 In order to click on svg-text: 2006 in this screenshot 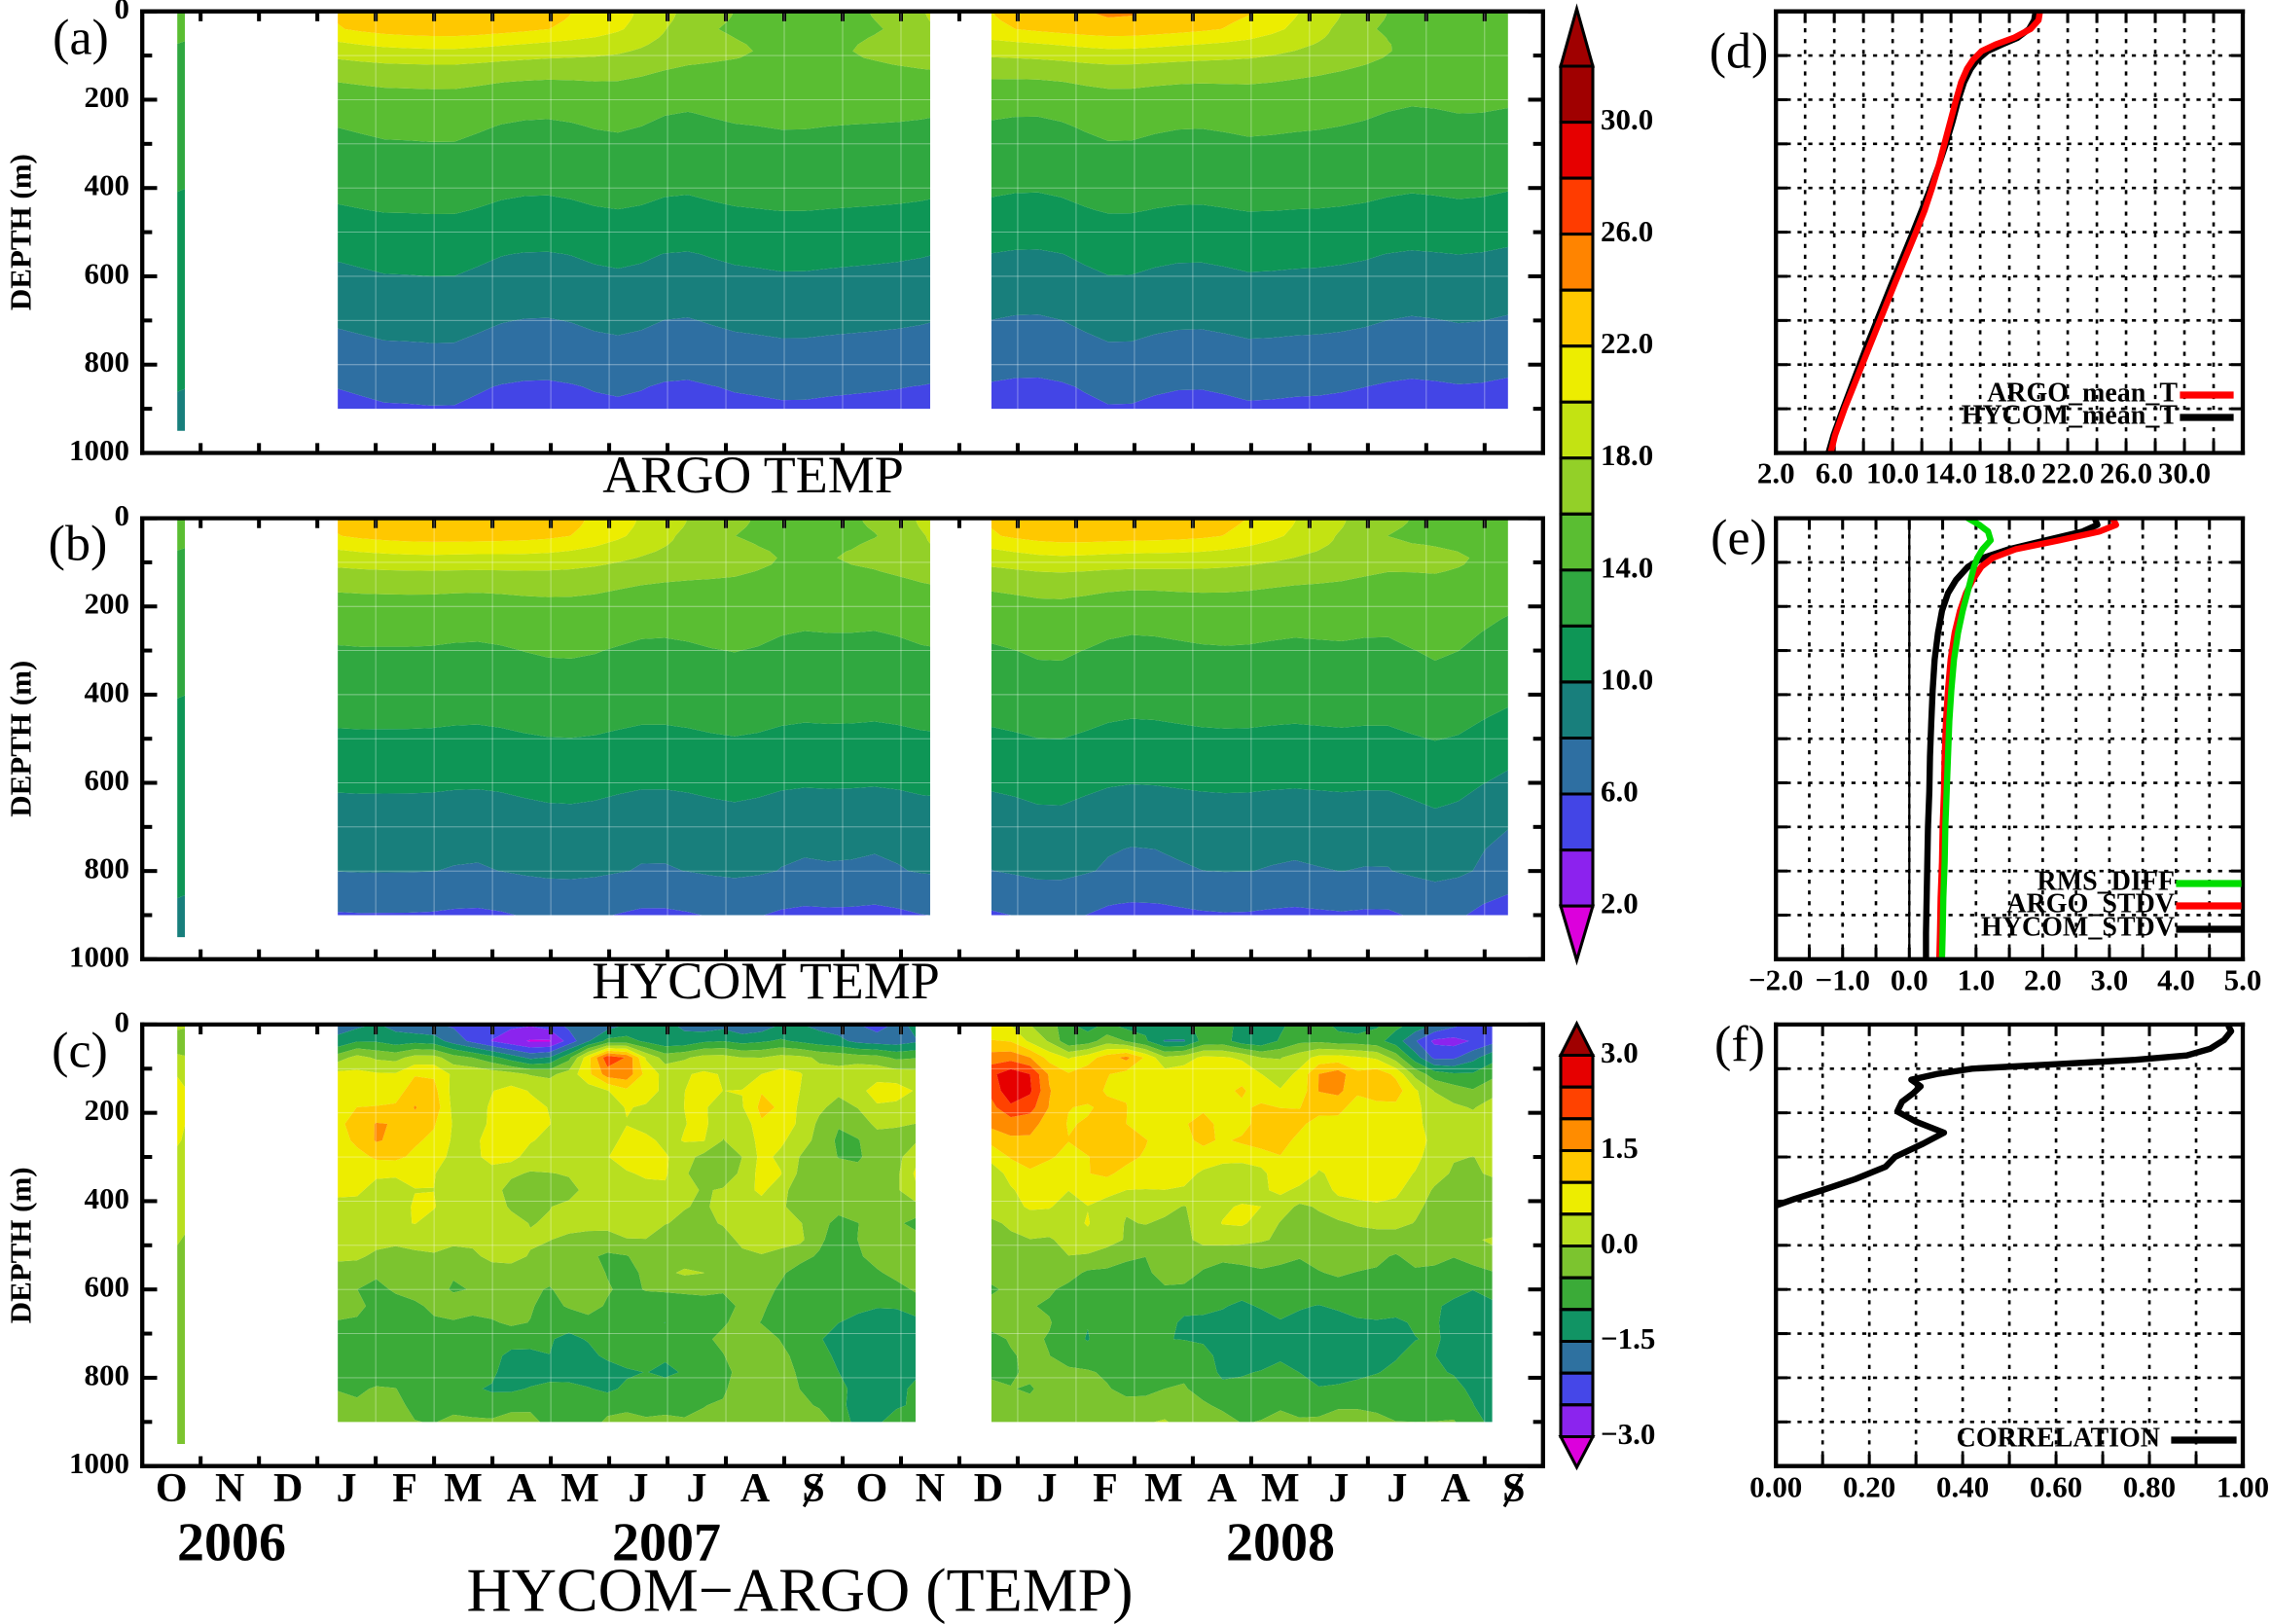, I will do `click(231, 1542)`.